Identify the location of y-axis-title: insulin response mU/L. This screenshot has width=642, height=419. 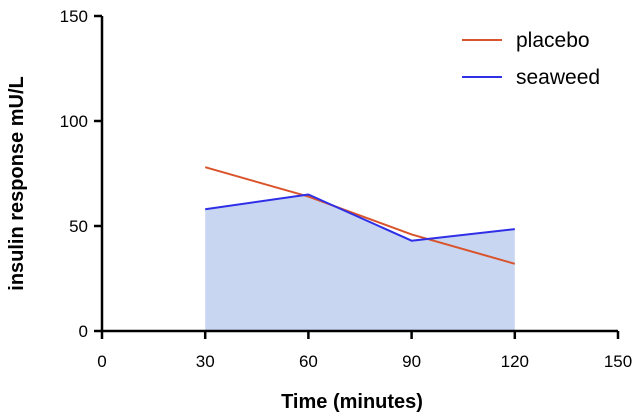
(17, 183).